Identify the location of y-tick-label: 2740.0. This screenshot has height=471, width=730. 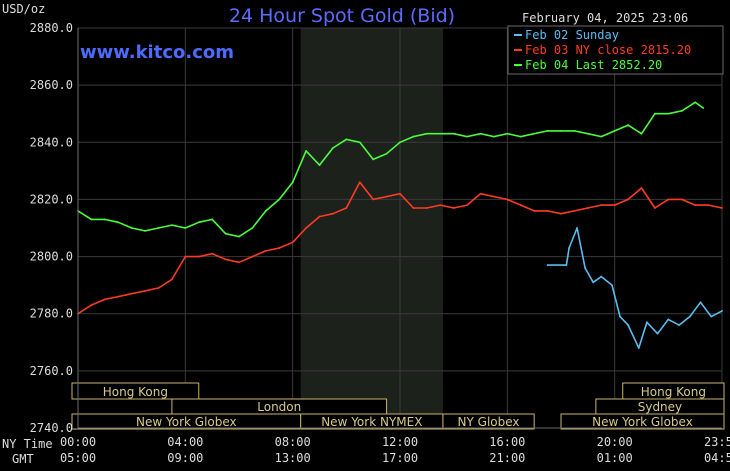
(51, 428).